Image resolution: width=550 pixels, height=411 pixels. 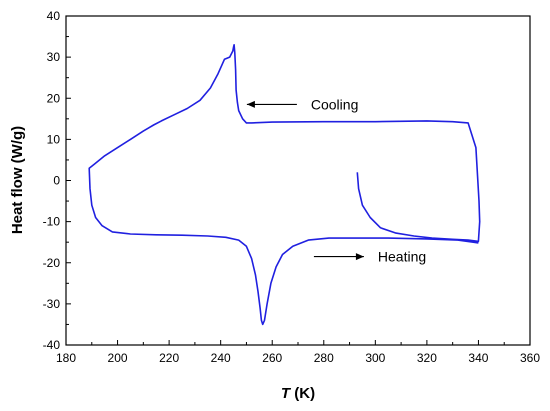 I want to click on y-tick-label: -10, so click(x=52, y=222).